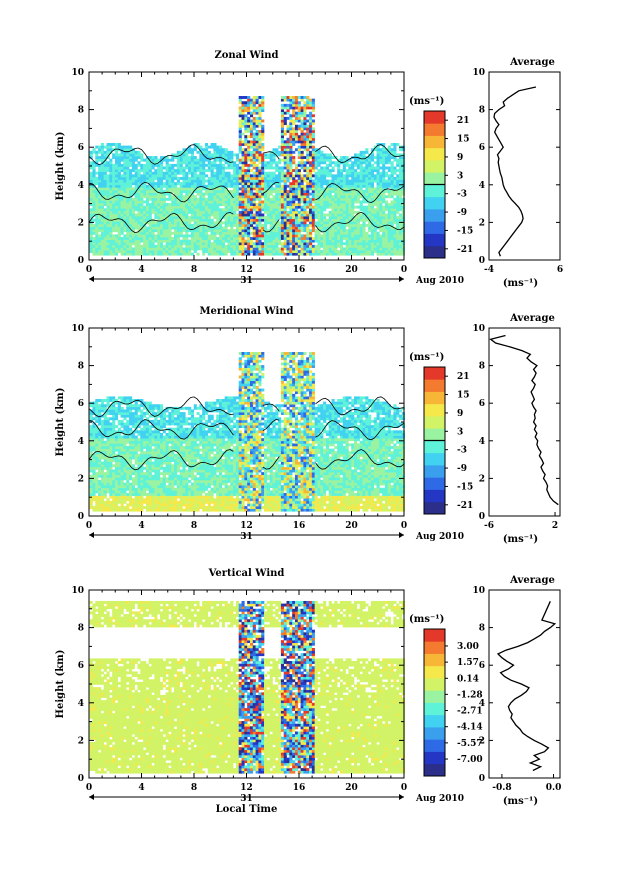 Image resolution: width=618 pixels, height=873 pixels. Describe the element at coordinates (426, 101) in the screenshot. I see `colorbar-unit: (ms⁻¹)` at that location.